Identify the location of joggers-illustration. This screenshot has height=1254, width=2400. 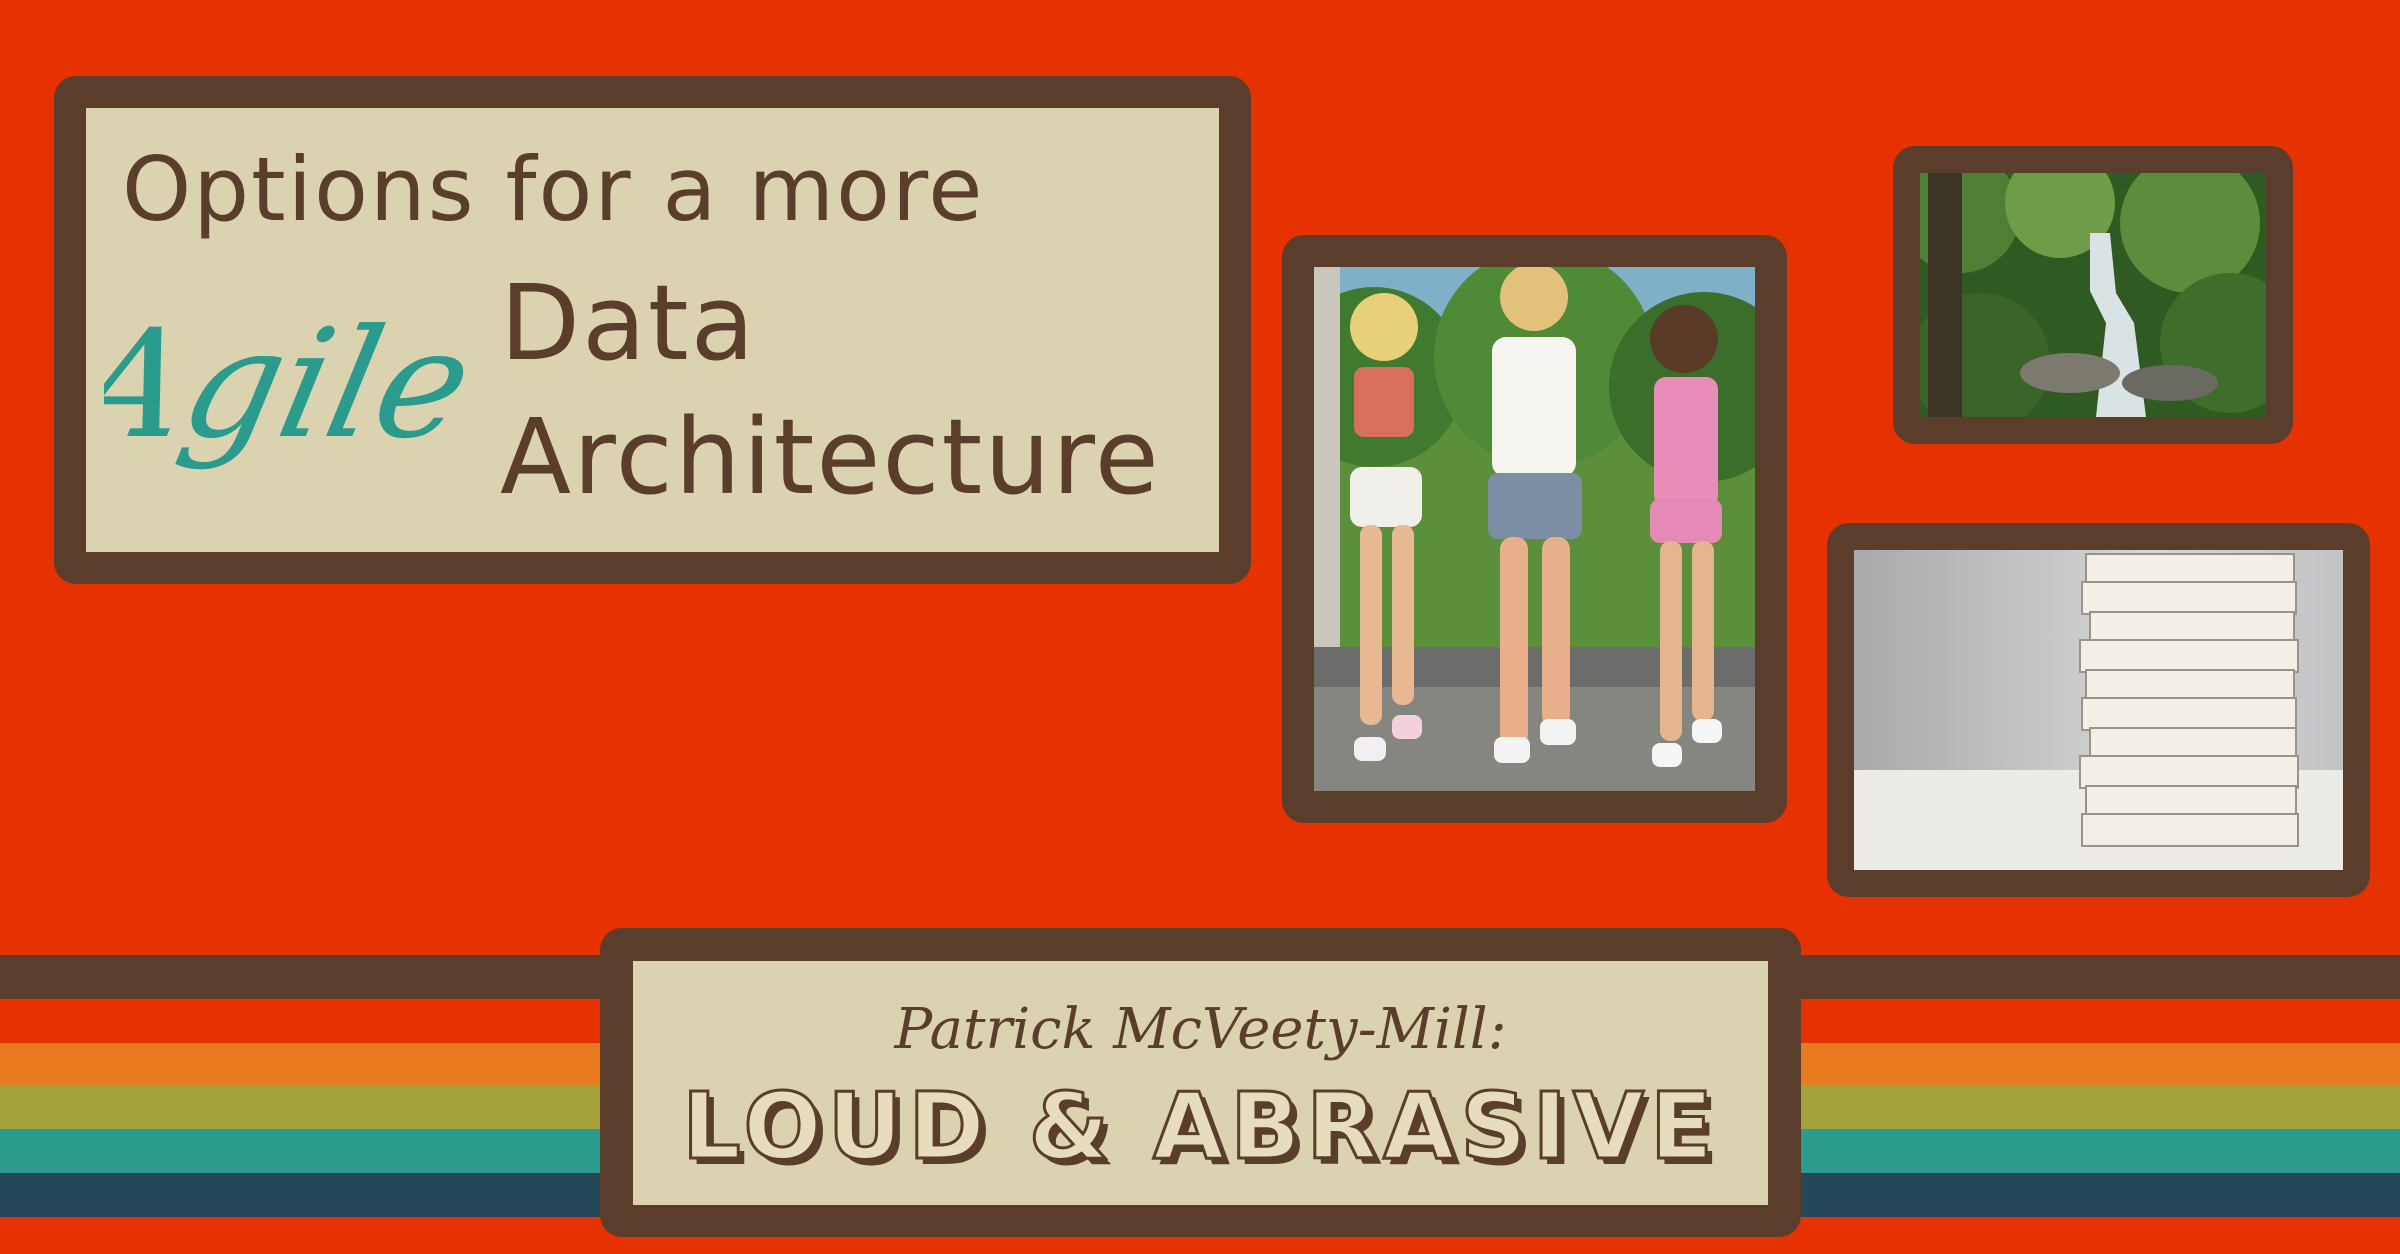
(1534, 529).